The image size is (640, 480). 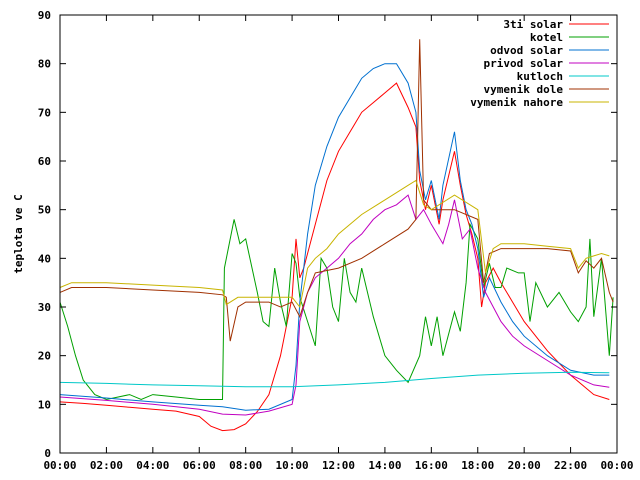 I want to click on x-tick-label: 18:00, so click(x=477, y=465).